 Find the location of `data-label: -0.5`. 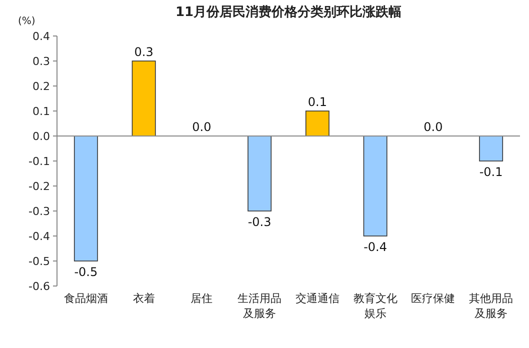

data-label: -0.5 is located at coordinates (86, 272).